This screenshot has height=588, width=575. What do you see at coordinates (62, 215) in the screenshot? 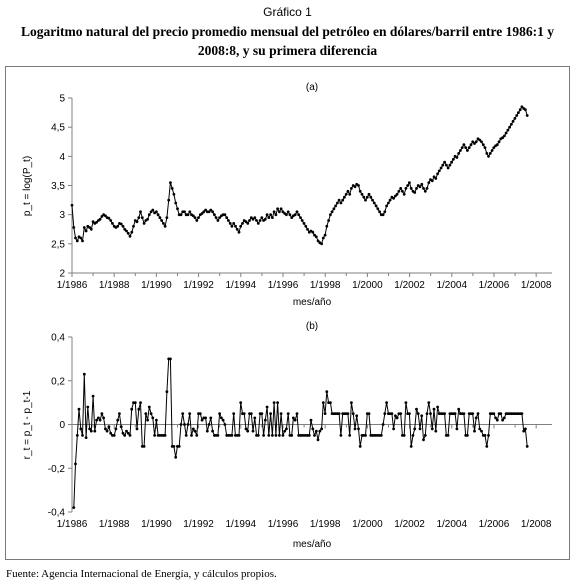
I see `panel-a-y-tick-label: 3` at bounding box center [62, 215].